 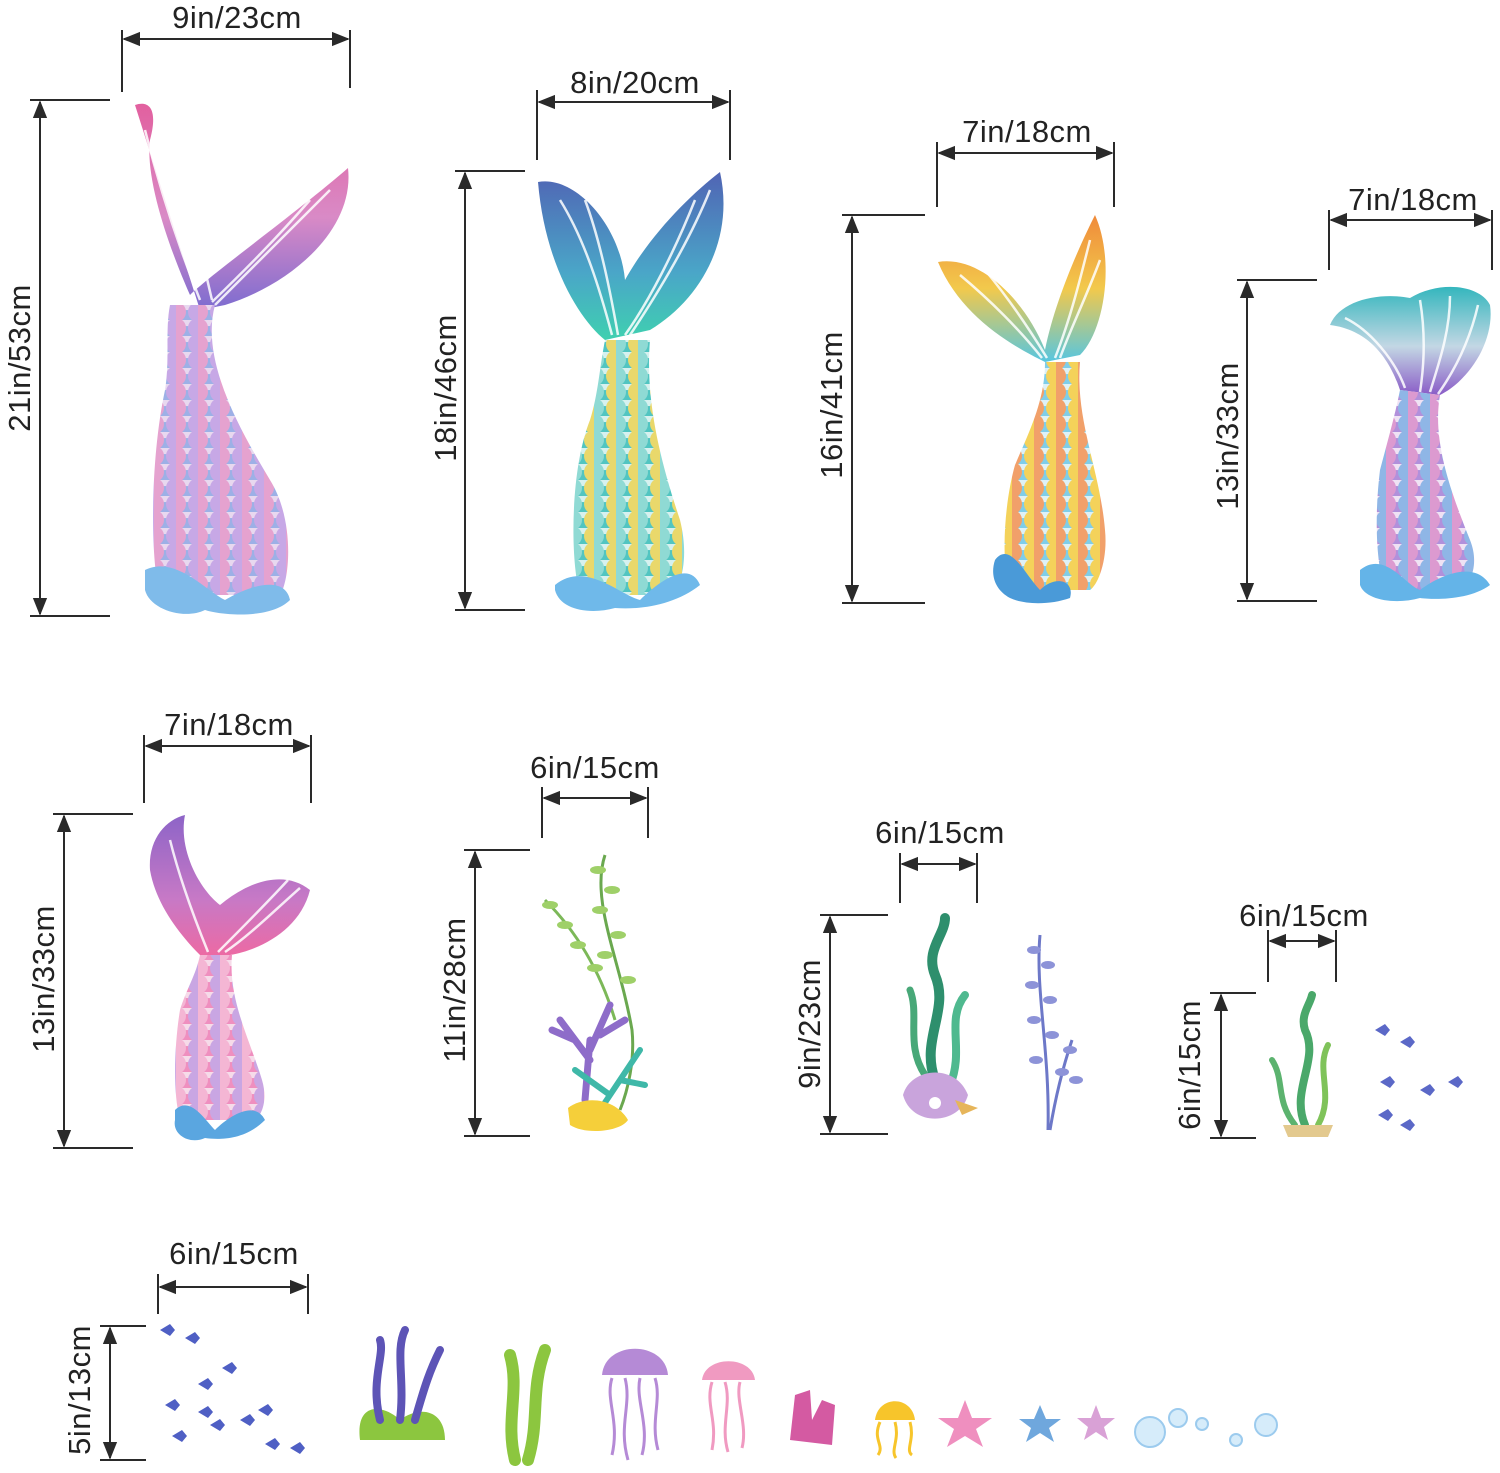 What do you see at coordinates (79, 1390) in the screenshot?
I see `fish-height-label: 5in/13cm` at bounding box center [79, 1390].